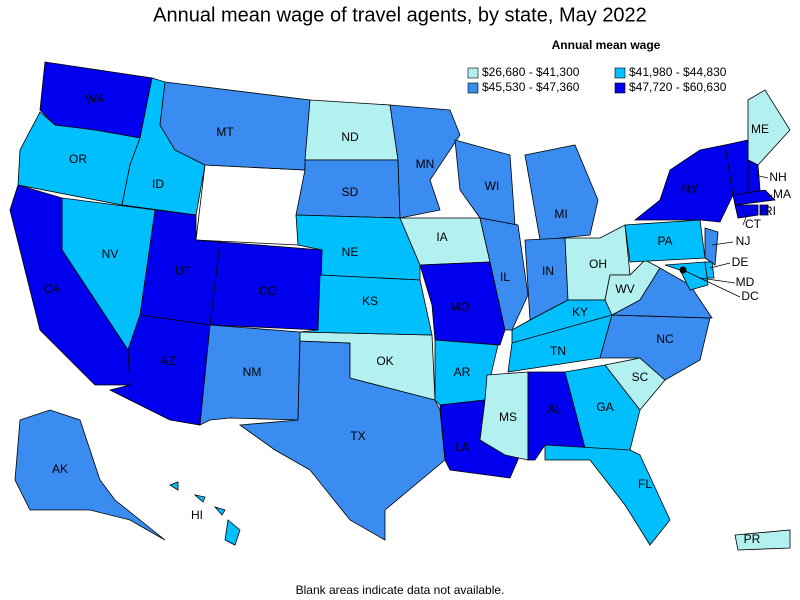 This screenshot has width=800, height=600. I want to click on state-label: SD, so click(350, 192).